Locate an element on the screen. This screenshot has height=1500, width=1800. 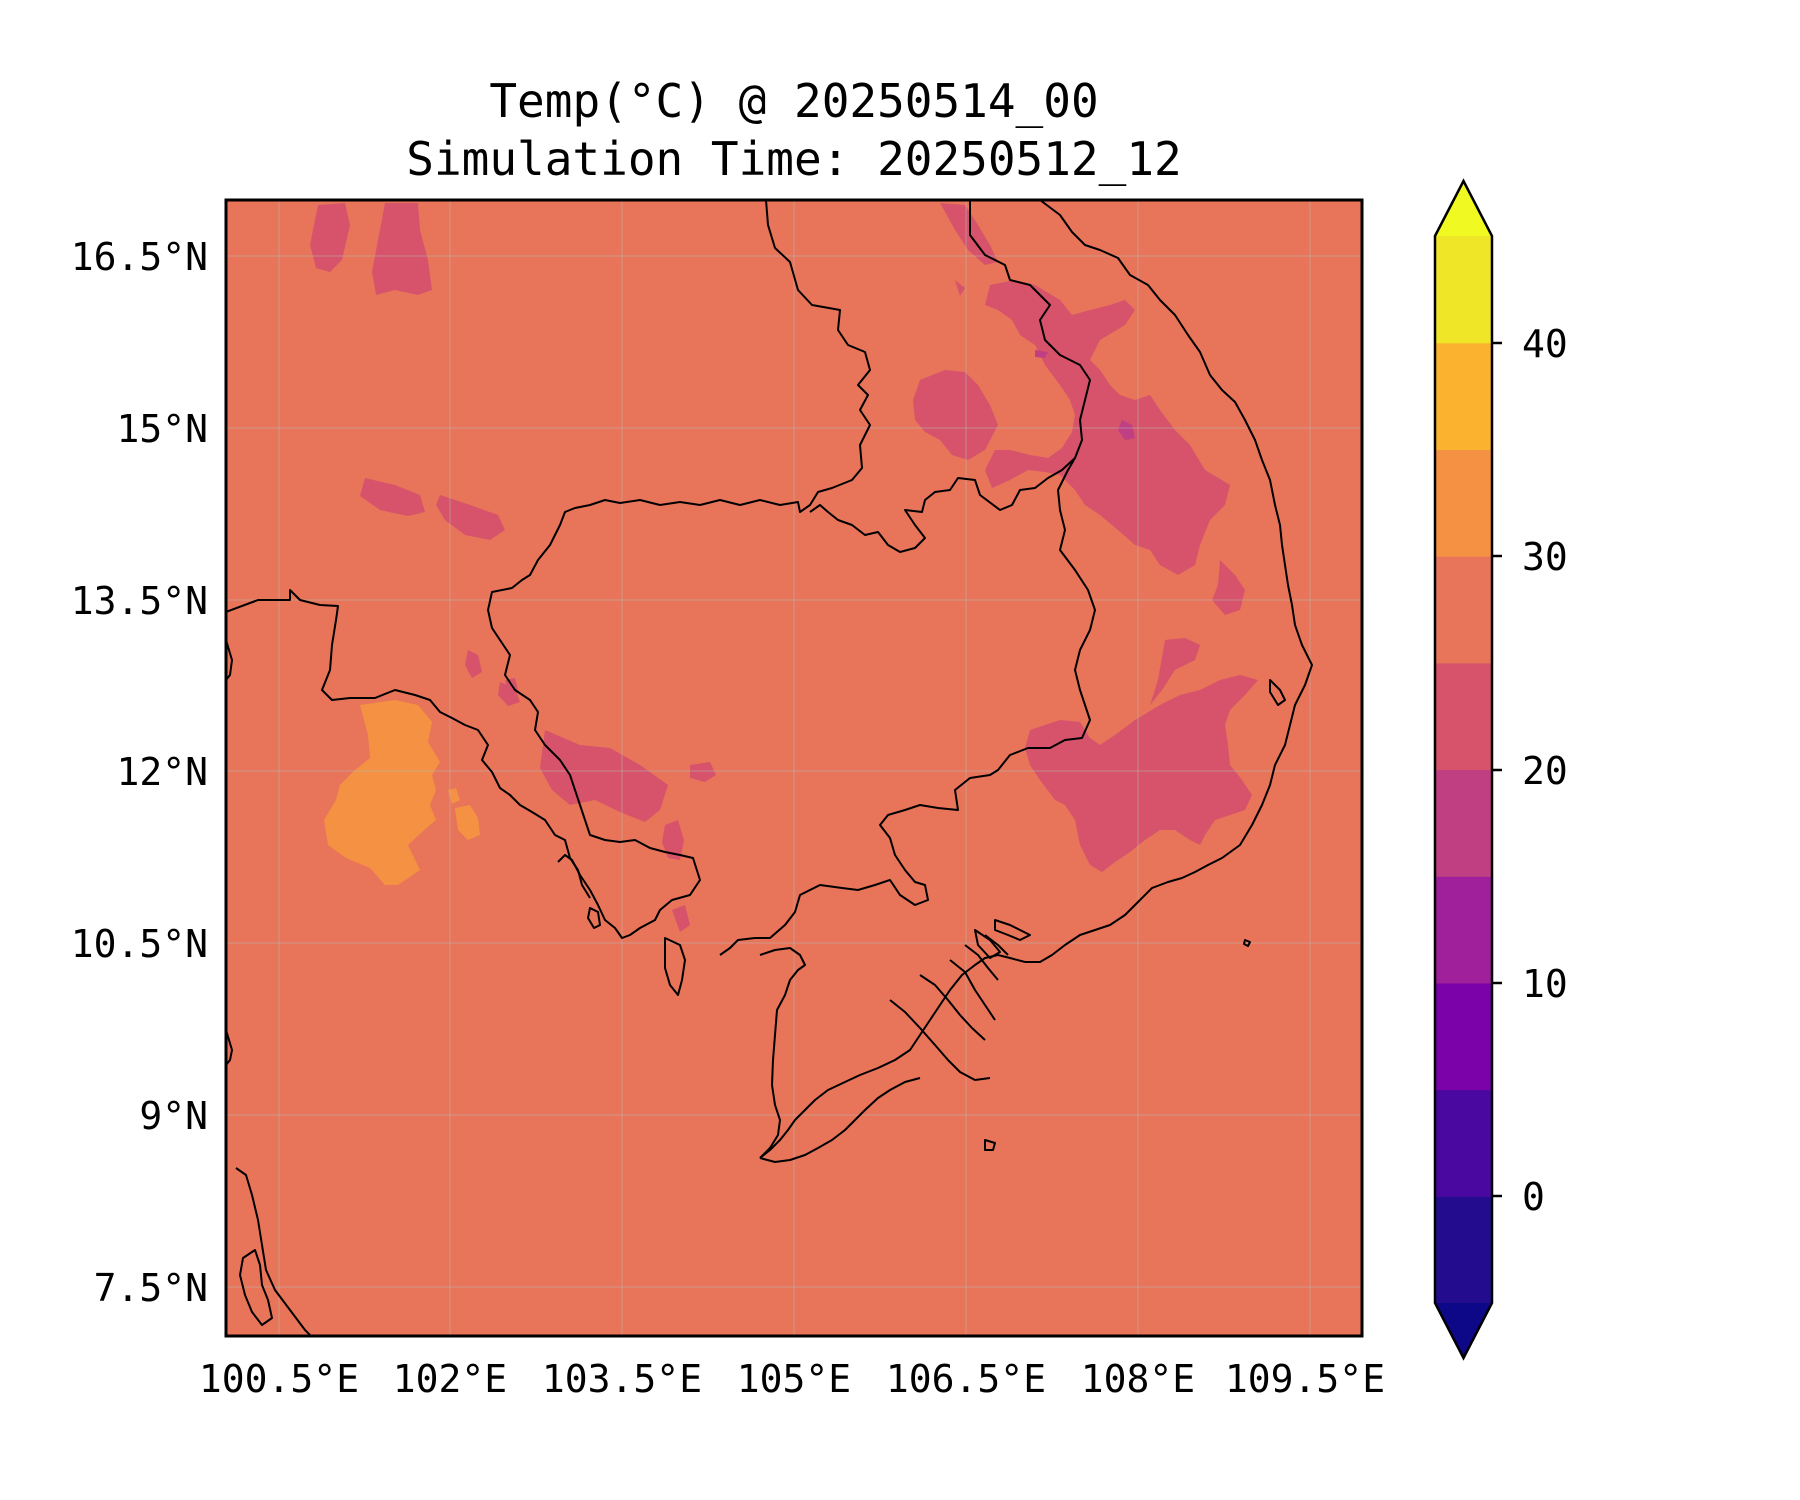
colorbar-tick-label: 10 is located at coordinates (1545, 984).